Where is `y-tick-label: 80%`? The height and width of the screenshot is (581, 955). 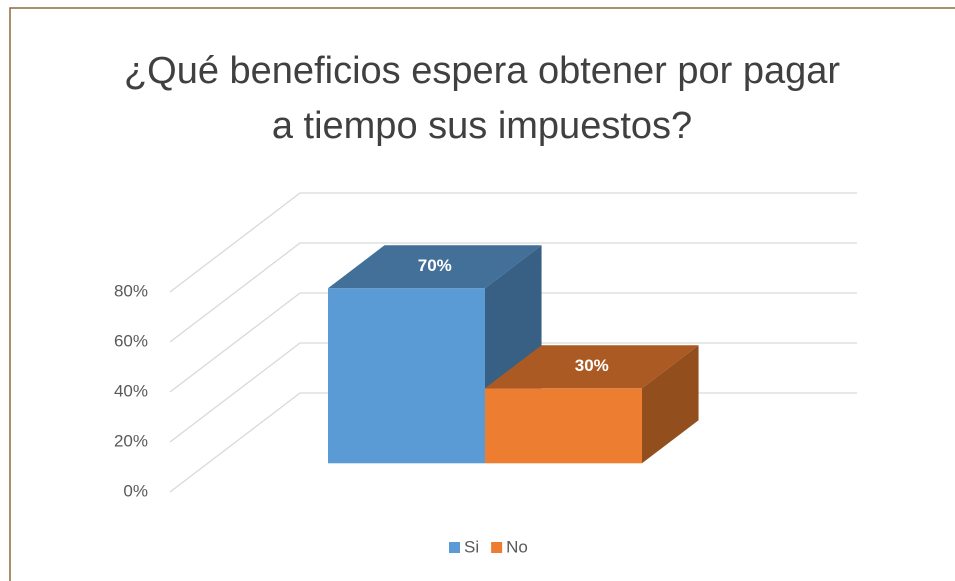
y-tick-label: 80% is located at coordinates (131, 290).